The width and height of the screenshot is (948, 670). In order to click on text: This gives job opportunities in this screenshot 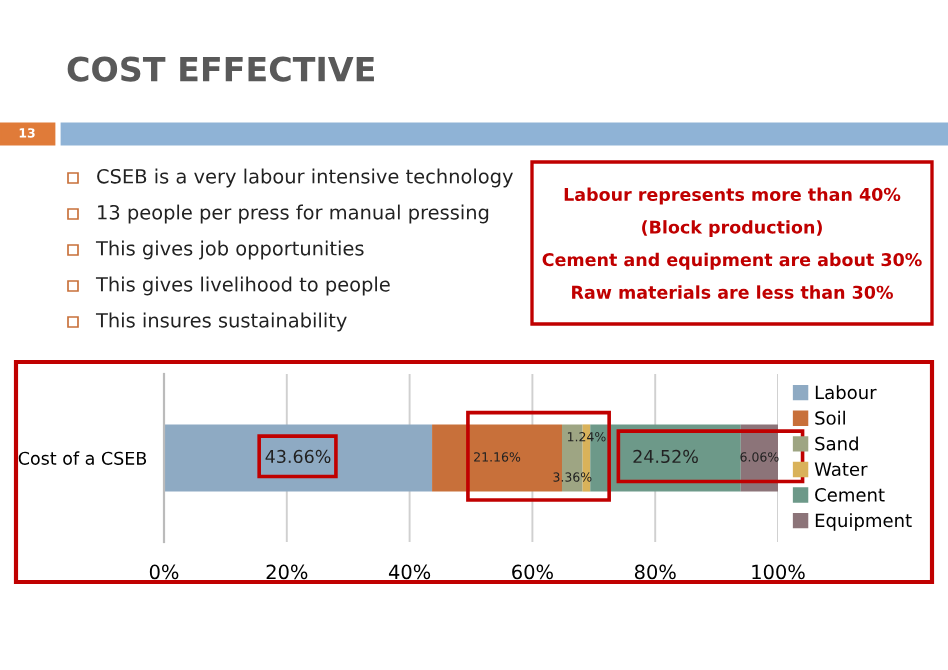, I will do `click(229, 250)`.